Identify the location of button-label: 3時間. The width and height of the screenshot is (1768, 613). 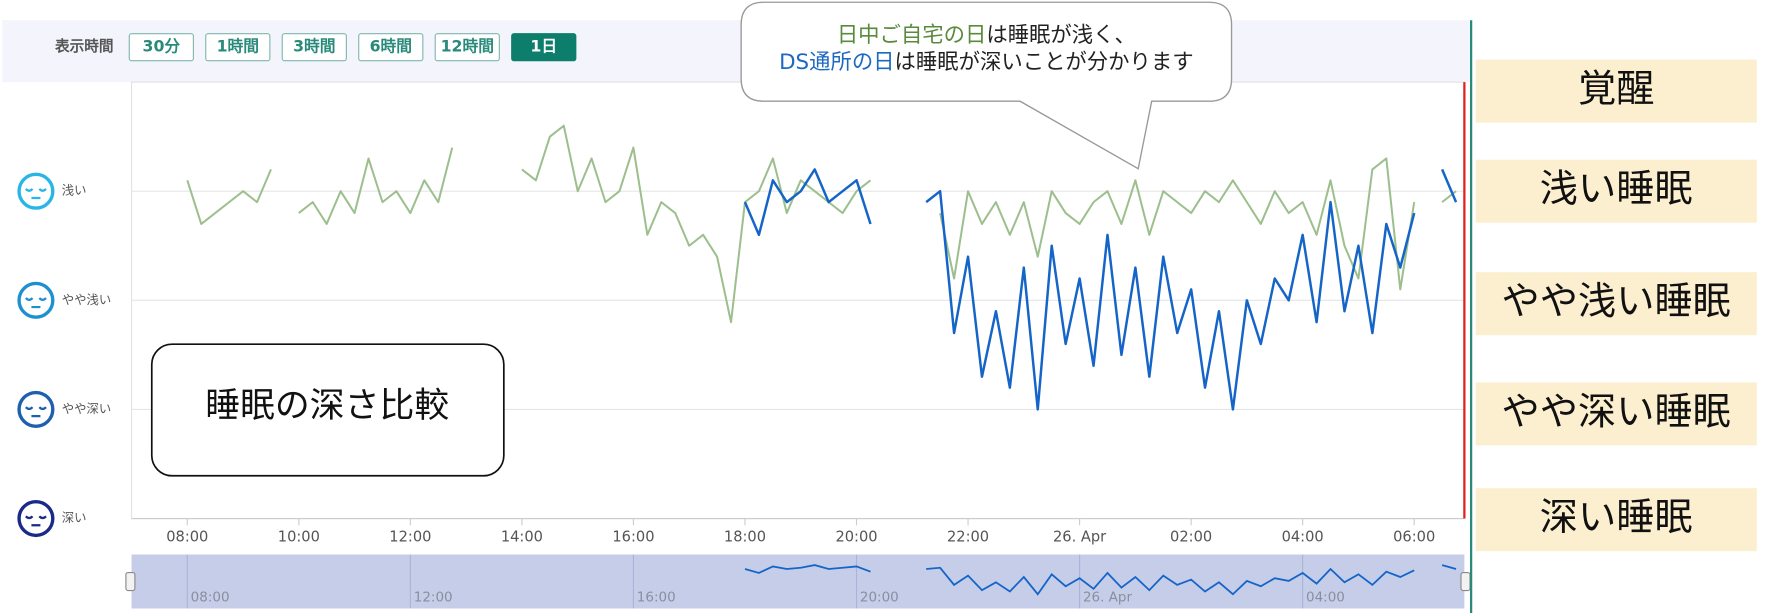
(314, 46).